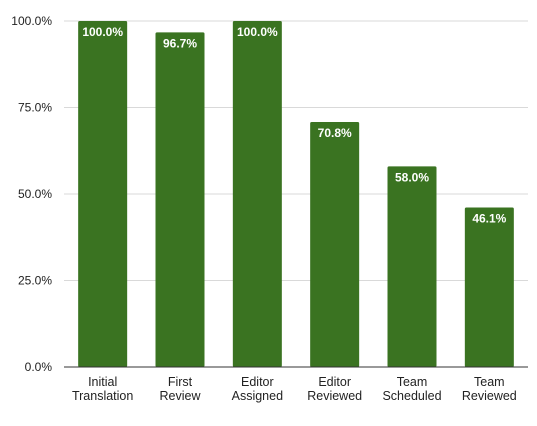  I want to click on y-tick-label: 50.0%, so click(35, 194).